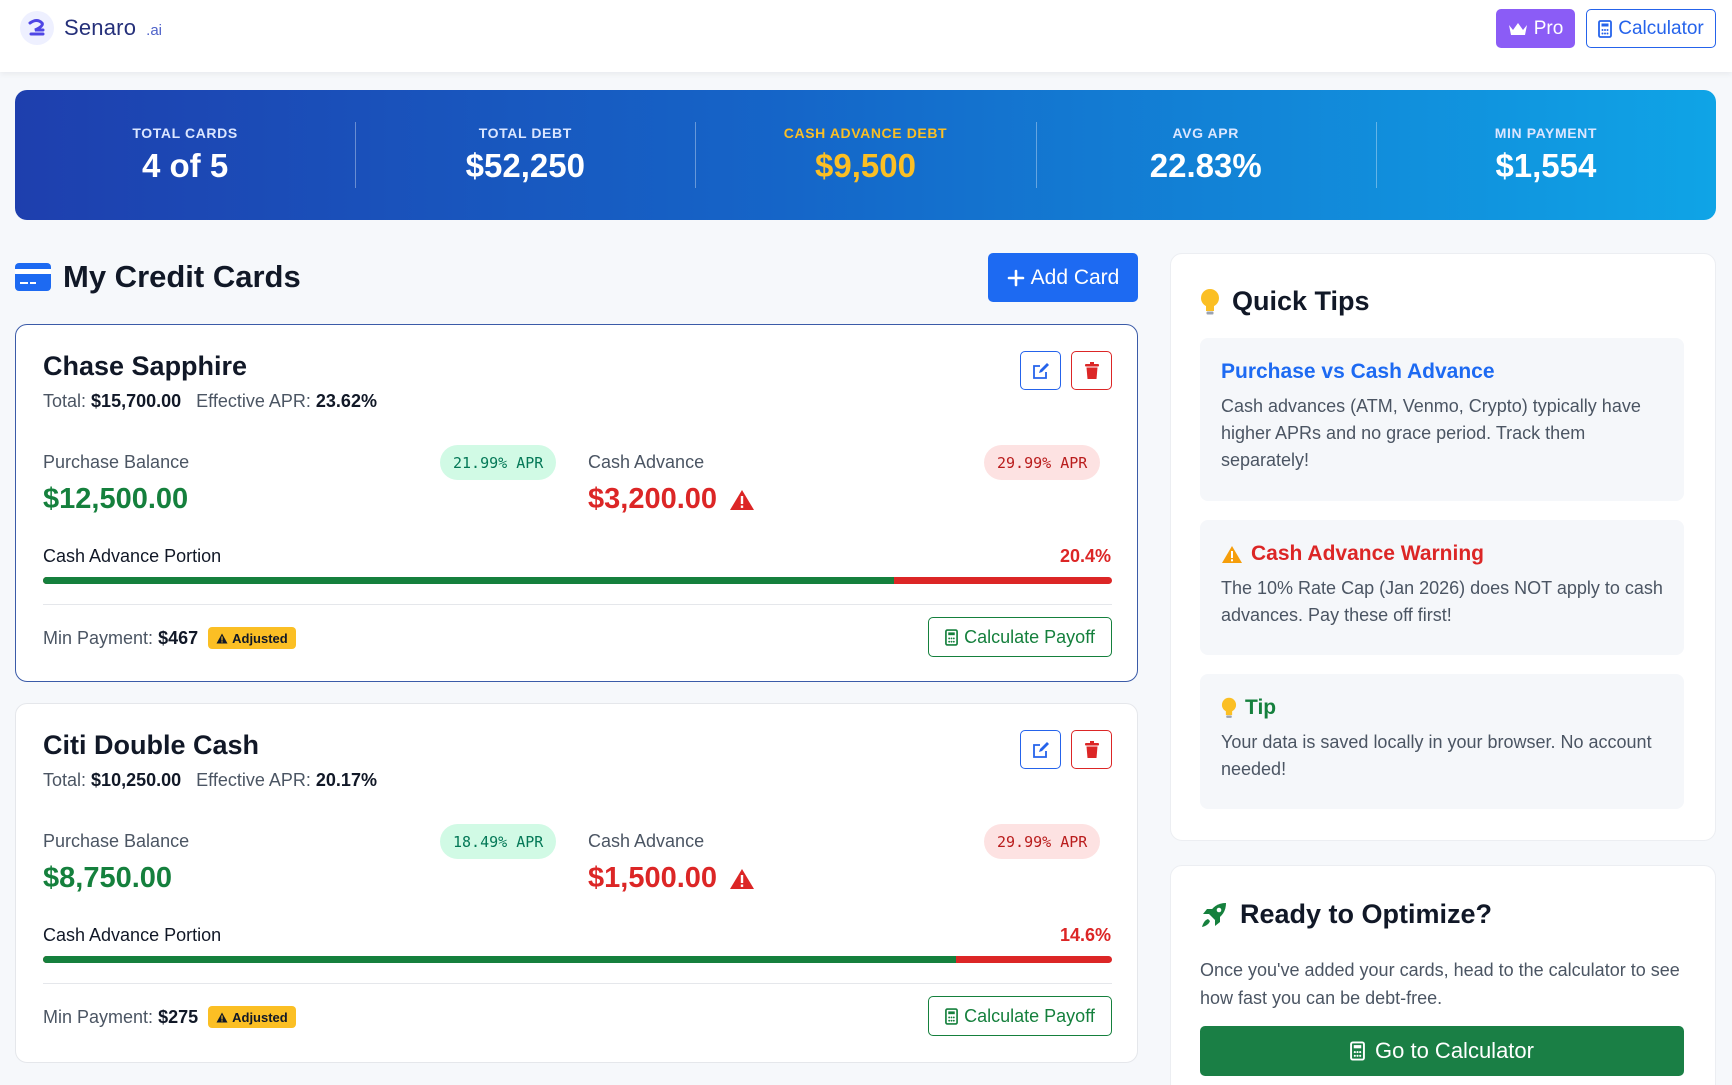 Image resolution: width=1732 pixels, height=1085 pixels. I want to click on logo-icon, so click(37, 28).